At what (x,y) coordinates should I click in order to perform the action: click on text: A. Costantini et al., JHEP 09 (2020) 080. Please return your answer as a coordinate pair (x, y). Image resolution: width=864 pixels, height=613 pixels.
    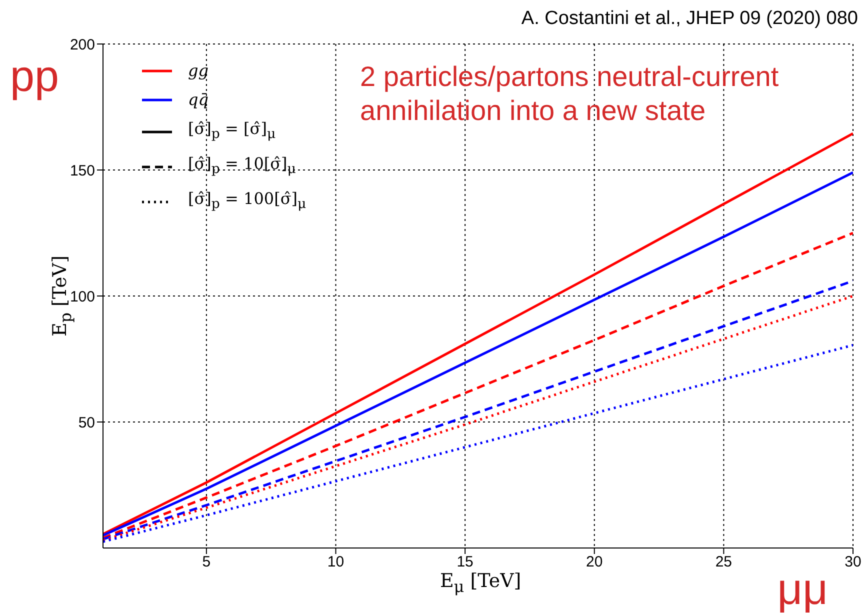
    Looking at the image, I should click on (689, 18).